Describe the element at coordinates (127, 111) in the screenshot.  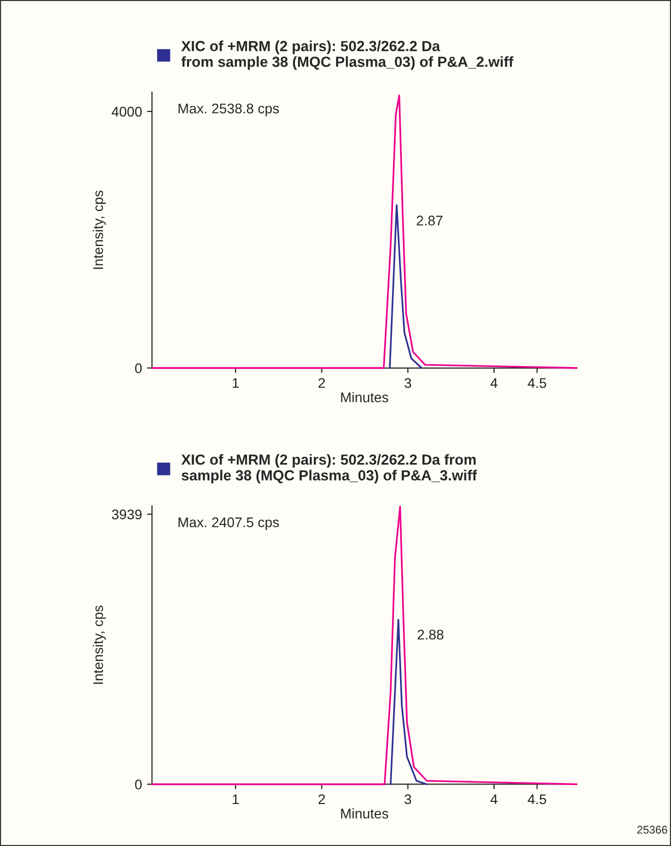
I see `y-tick-label: 4000` at that location.